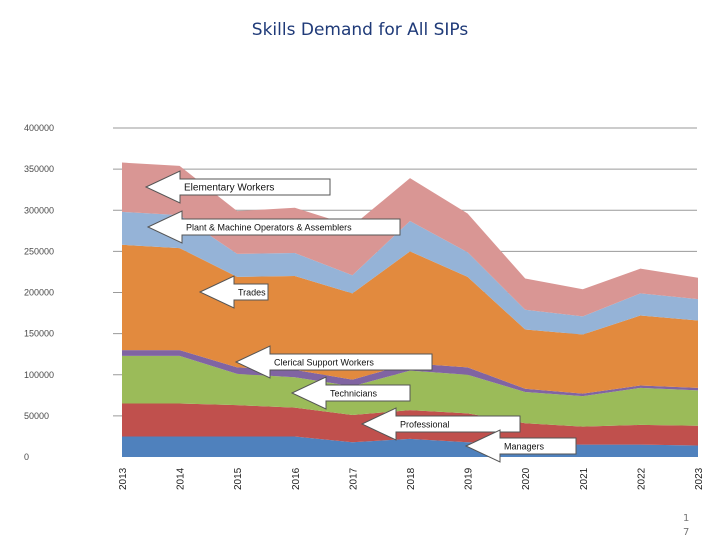  Describe the element at coordinates (324, 363) in the screenshot. I see `callout-label: Clerical Support Workers` at that location.